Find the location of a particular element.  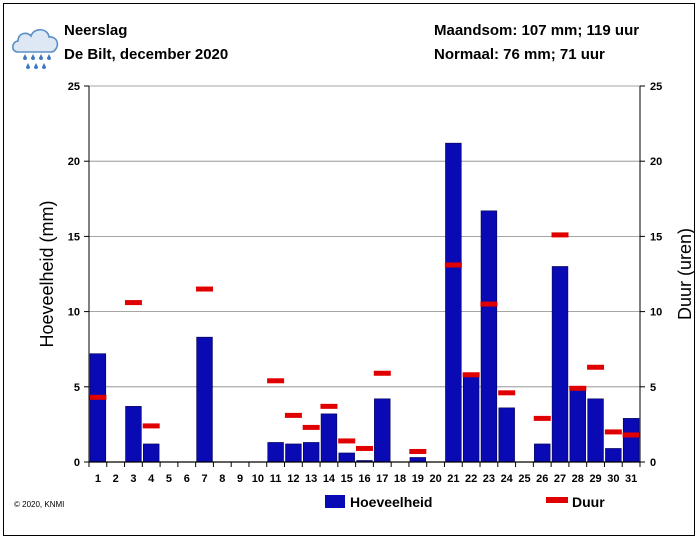

legend-swatch-hoeveelheid is located at coordinates (335, 501).